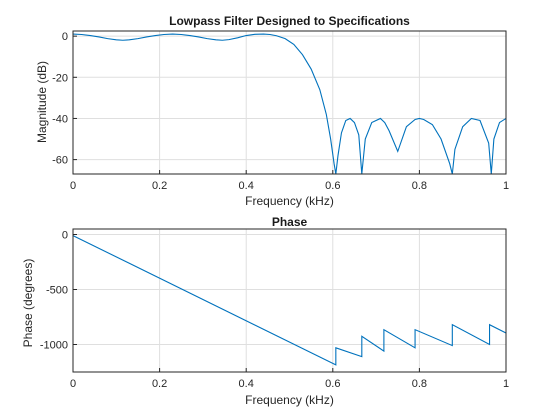 This screenshot has width=560, height=420. What do you see at coordinates (289, 201) in the screenshot?
I see `magnitude-x-axis-label: Frequency (kHz)` at bounding box center [289, 201].